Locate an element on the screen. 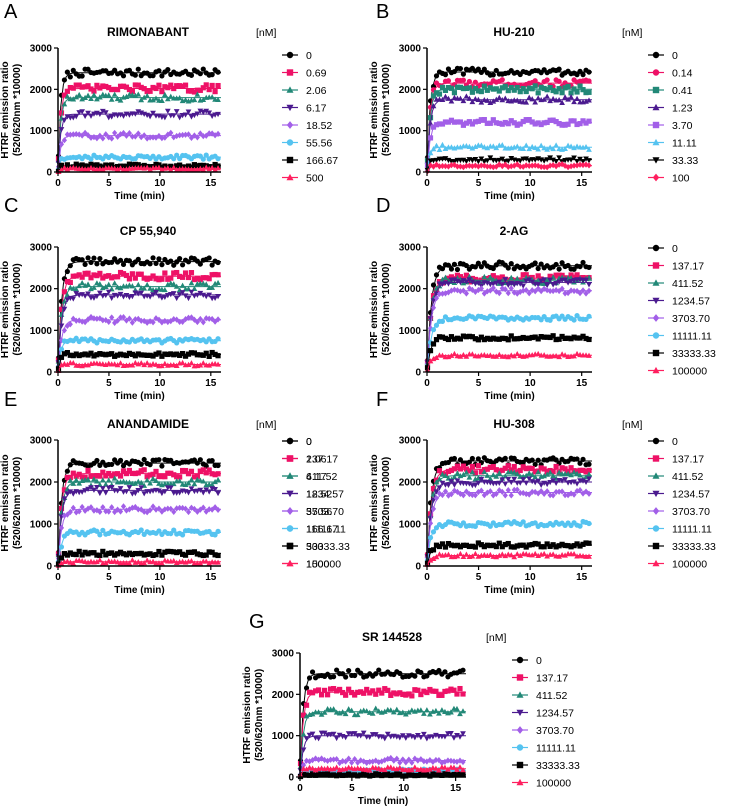  series-55.56 is located at coordinates (138, 162).